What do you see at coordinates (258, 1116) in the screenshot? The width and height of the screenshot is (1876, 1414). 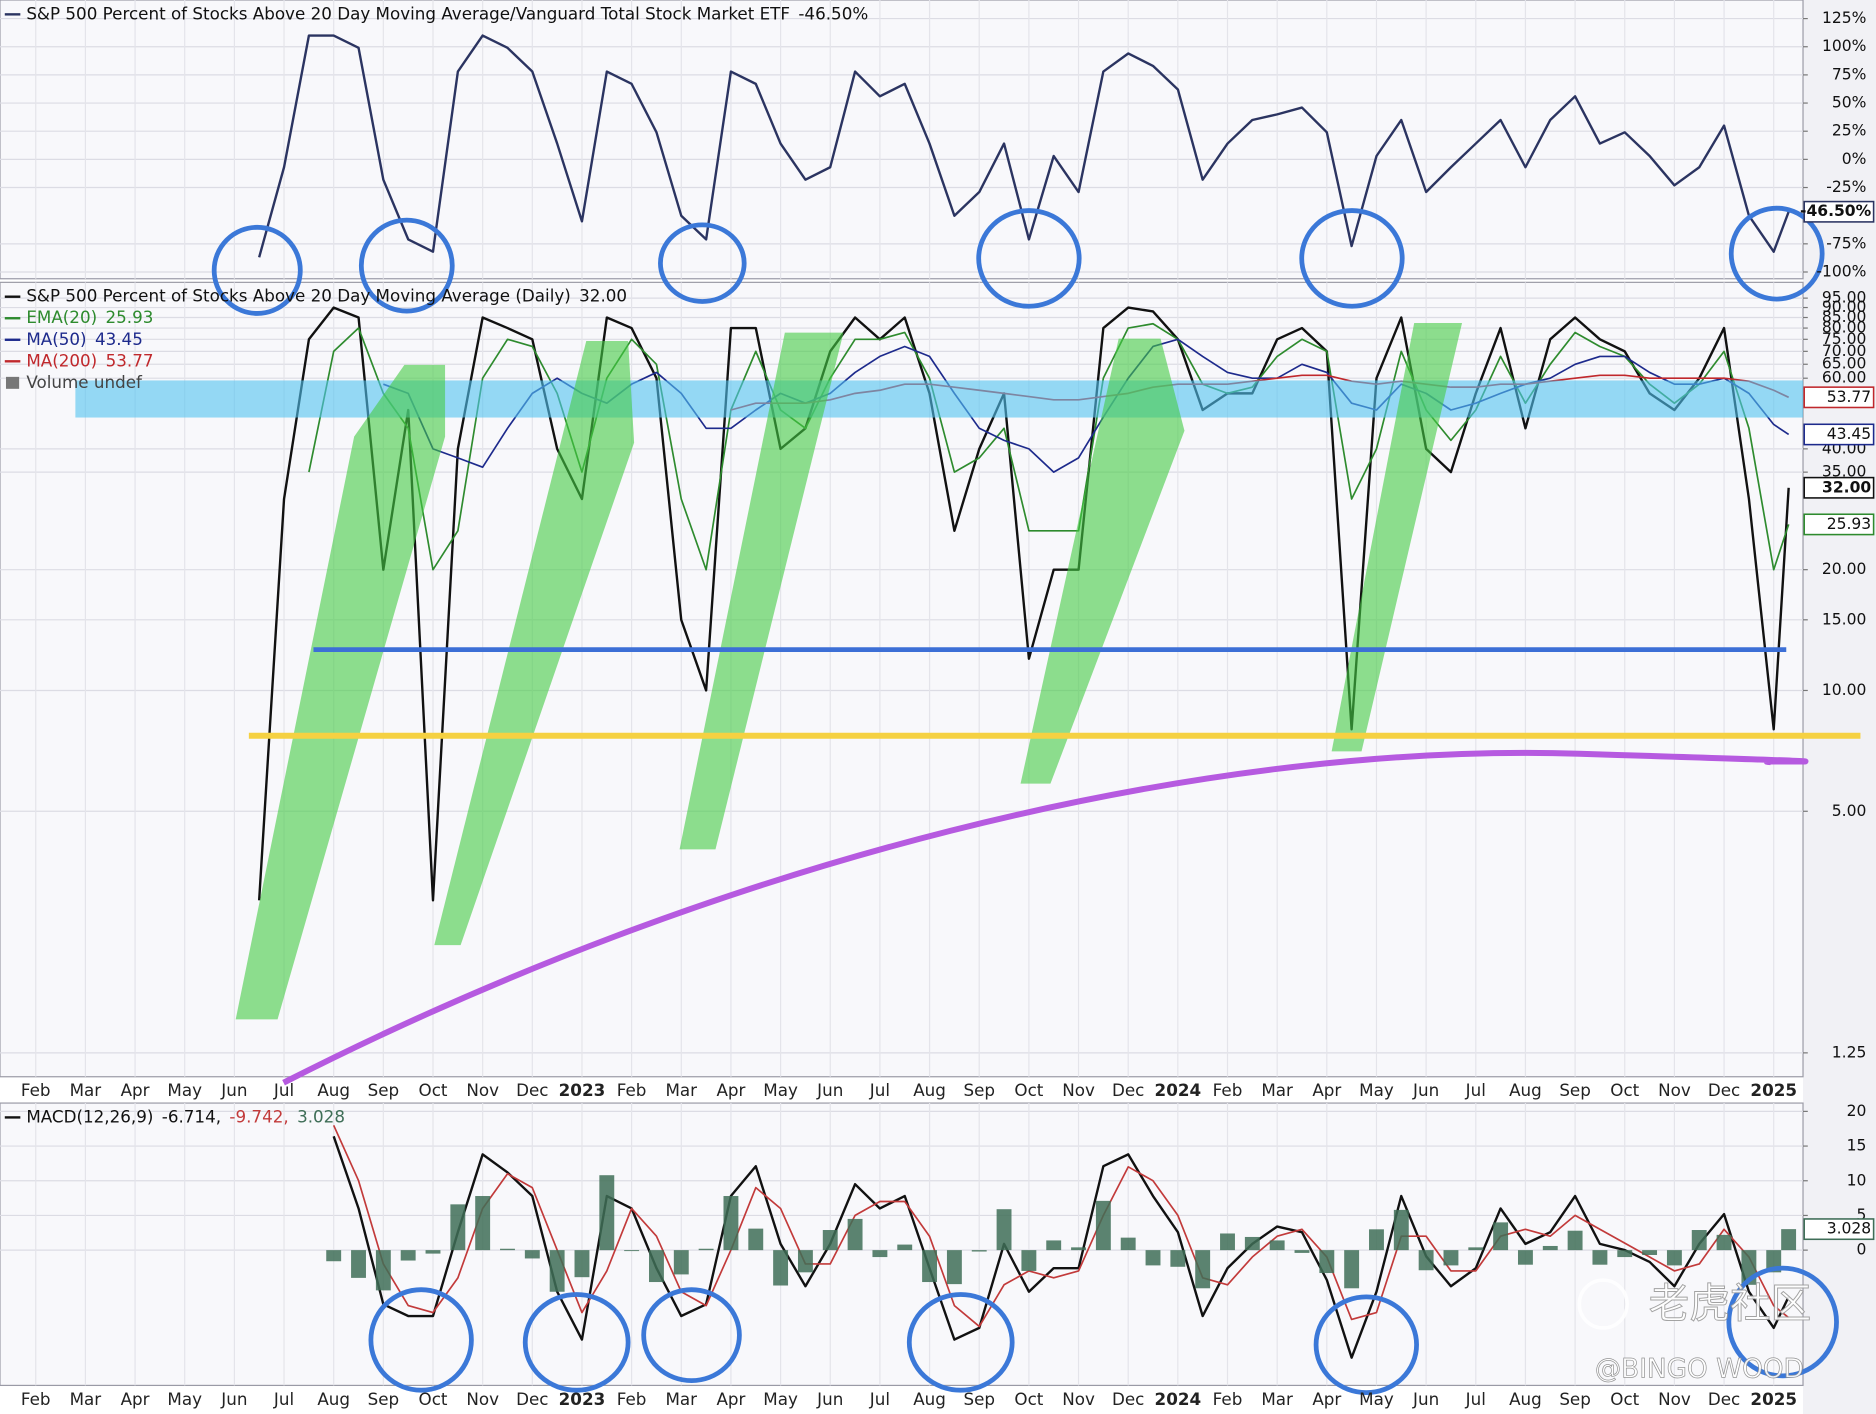 I see `legend-value: -9.742,` at bounding box center [258, 1116].